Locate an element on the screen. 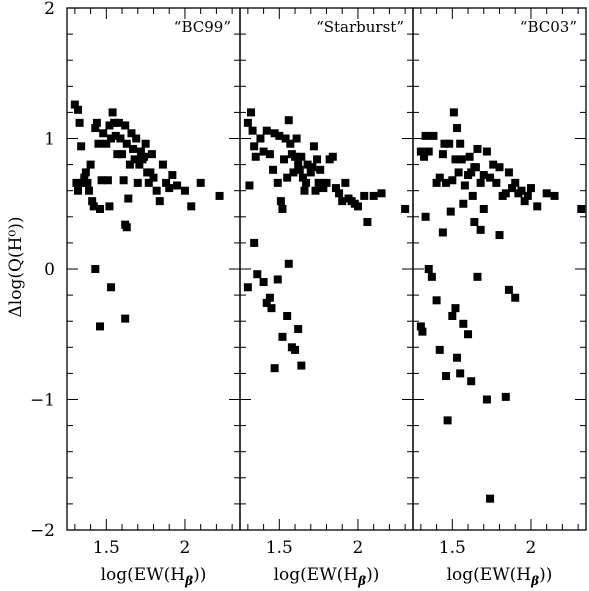 The image size is (589, 591). y-tick-label: 2 is located at coordinates (49, 9).